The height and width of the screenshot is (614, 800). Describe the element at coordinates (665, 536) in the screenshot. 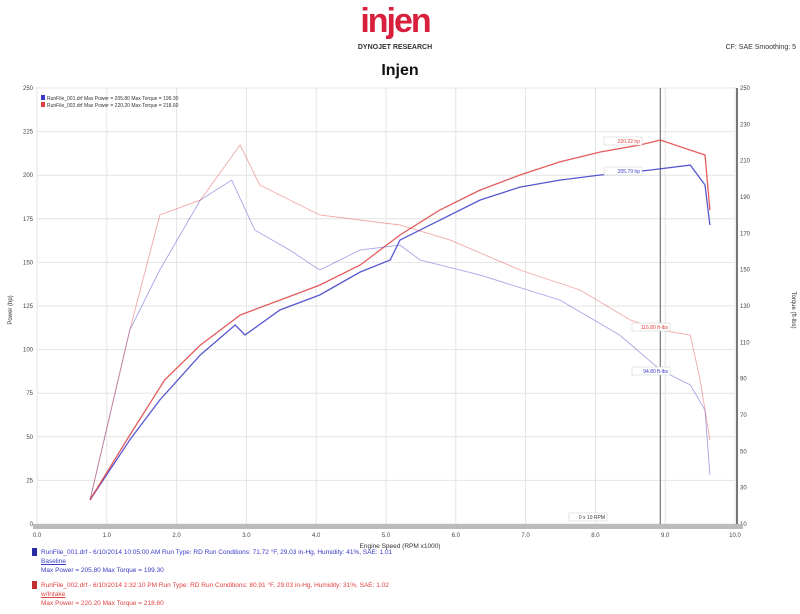

I see `x-tick-label: 9.0` at that location.